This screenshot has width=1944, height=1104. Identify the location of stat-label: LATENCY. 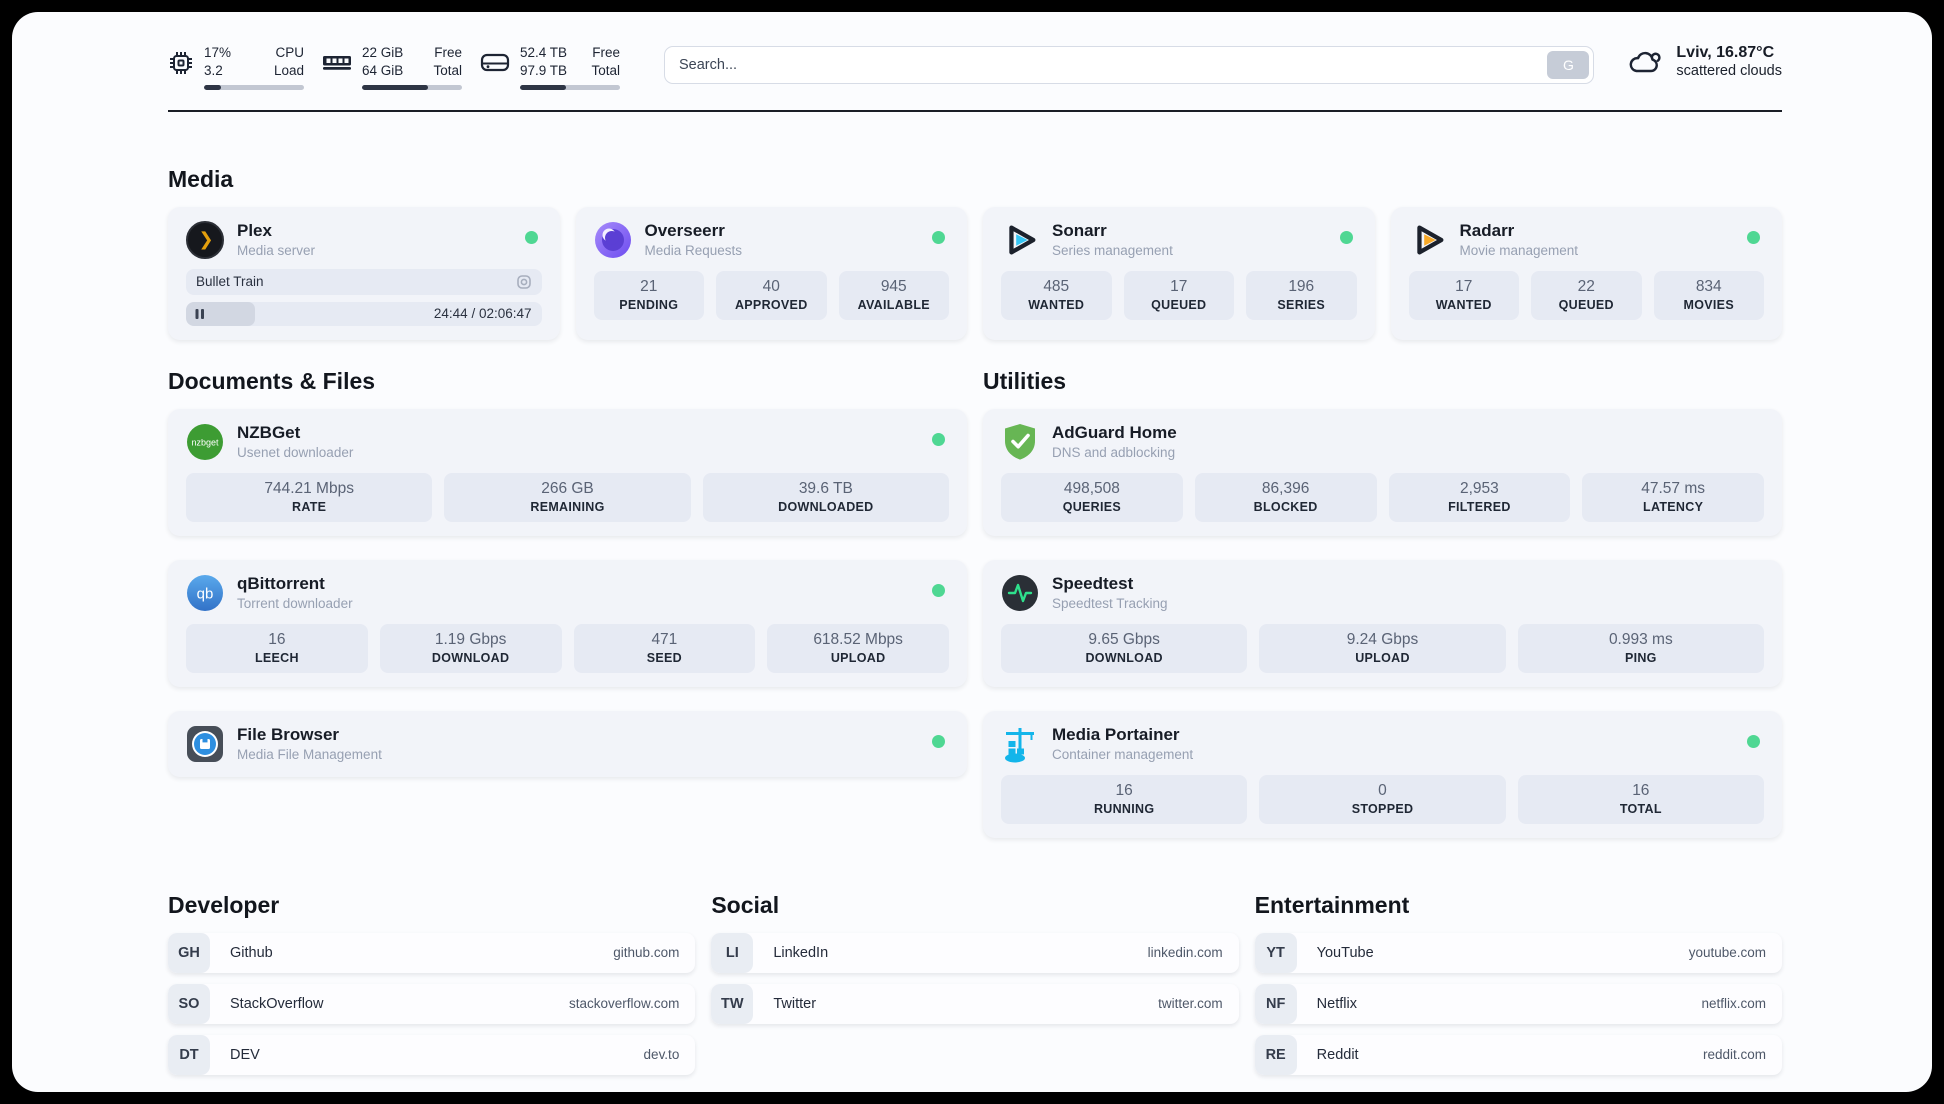
(1673, 506).